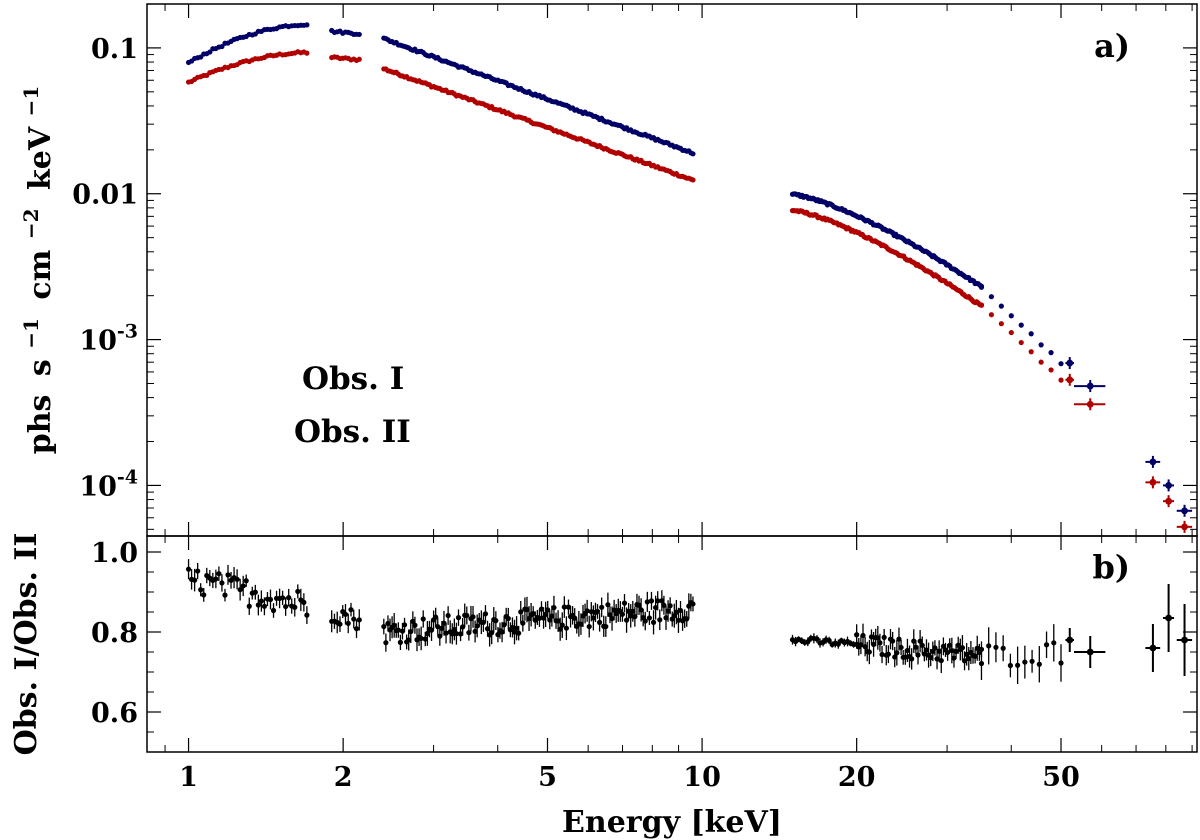 The image size is (1200, 840). Describe the element at coordinates (188, 777) in the screenshot. I see `x-tick-label: 1` at that location.